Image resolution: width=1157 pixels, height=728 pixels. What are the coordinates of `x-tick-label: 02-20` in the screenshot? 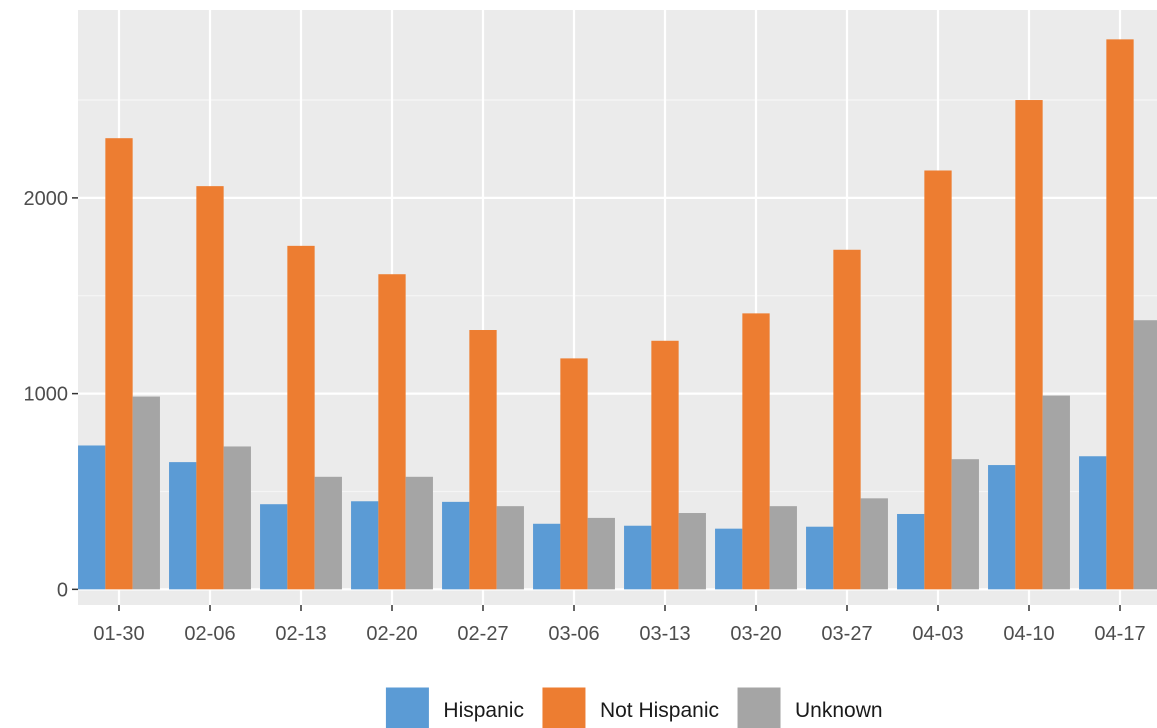 It's located at (391, 634).